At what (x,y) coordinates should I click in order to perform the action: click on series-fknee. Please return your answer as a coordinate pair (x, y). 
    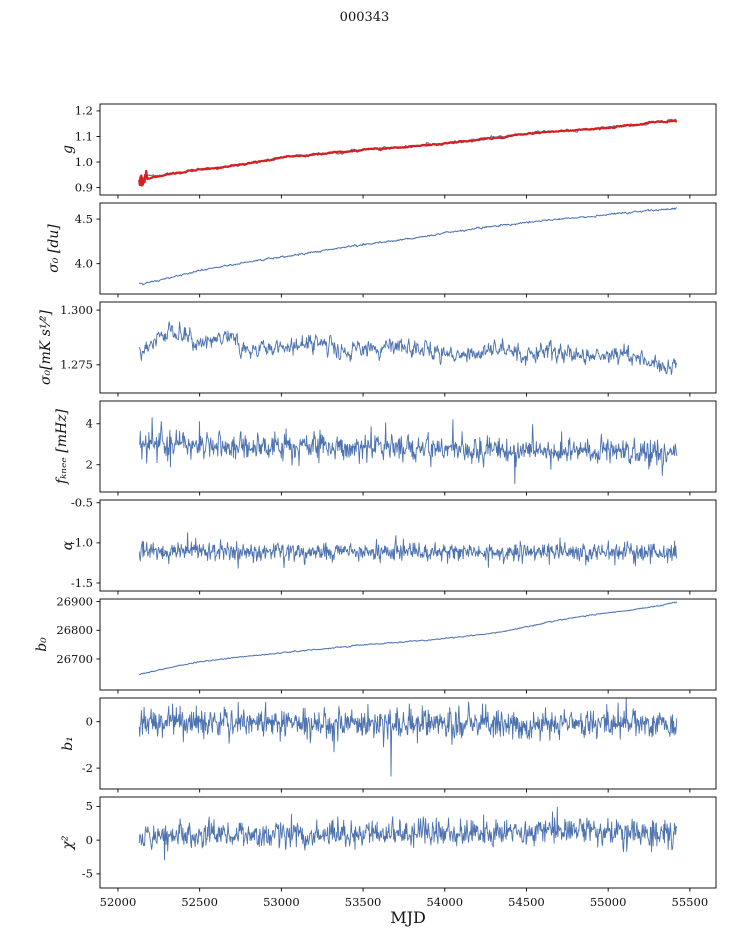
    Looking at the image, I should click on (408, 451).